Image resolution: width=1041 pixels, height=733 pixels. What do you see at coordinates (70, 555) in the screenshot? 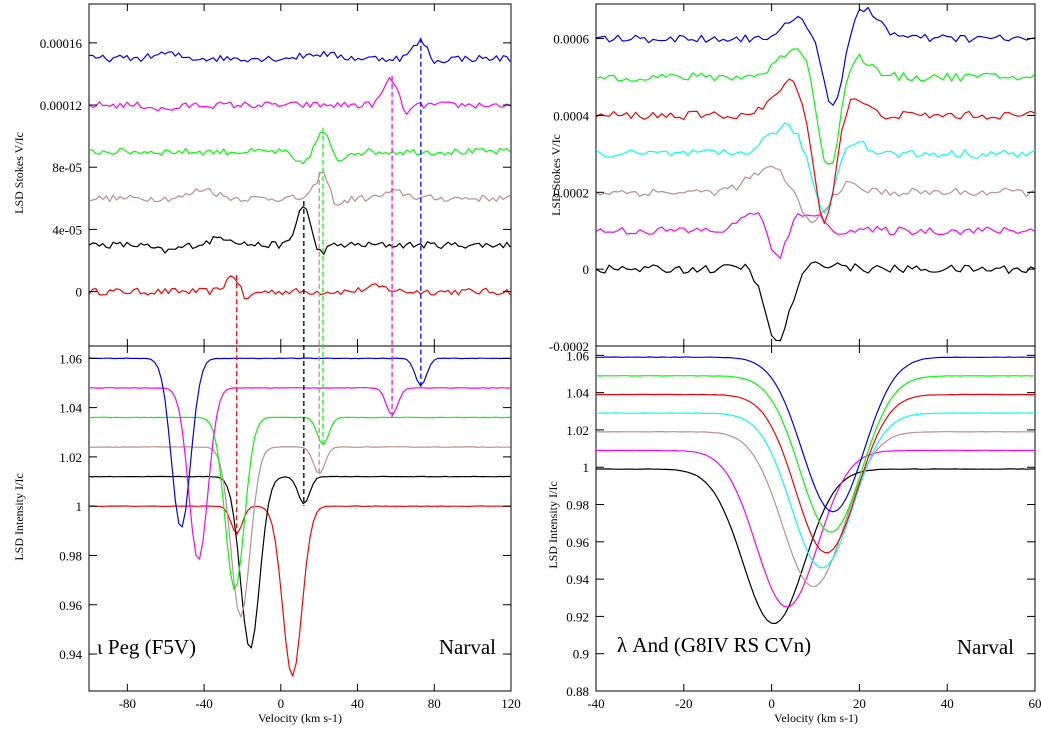
I see `left-bottom-ytick-label: 0.98` at bounding box center [70, 555].